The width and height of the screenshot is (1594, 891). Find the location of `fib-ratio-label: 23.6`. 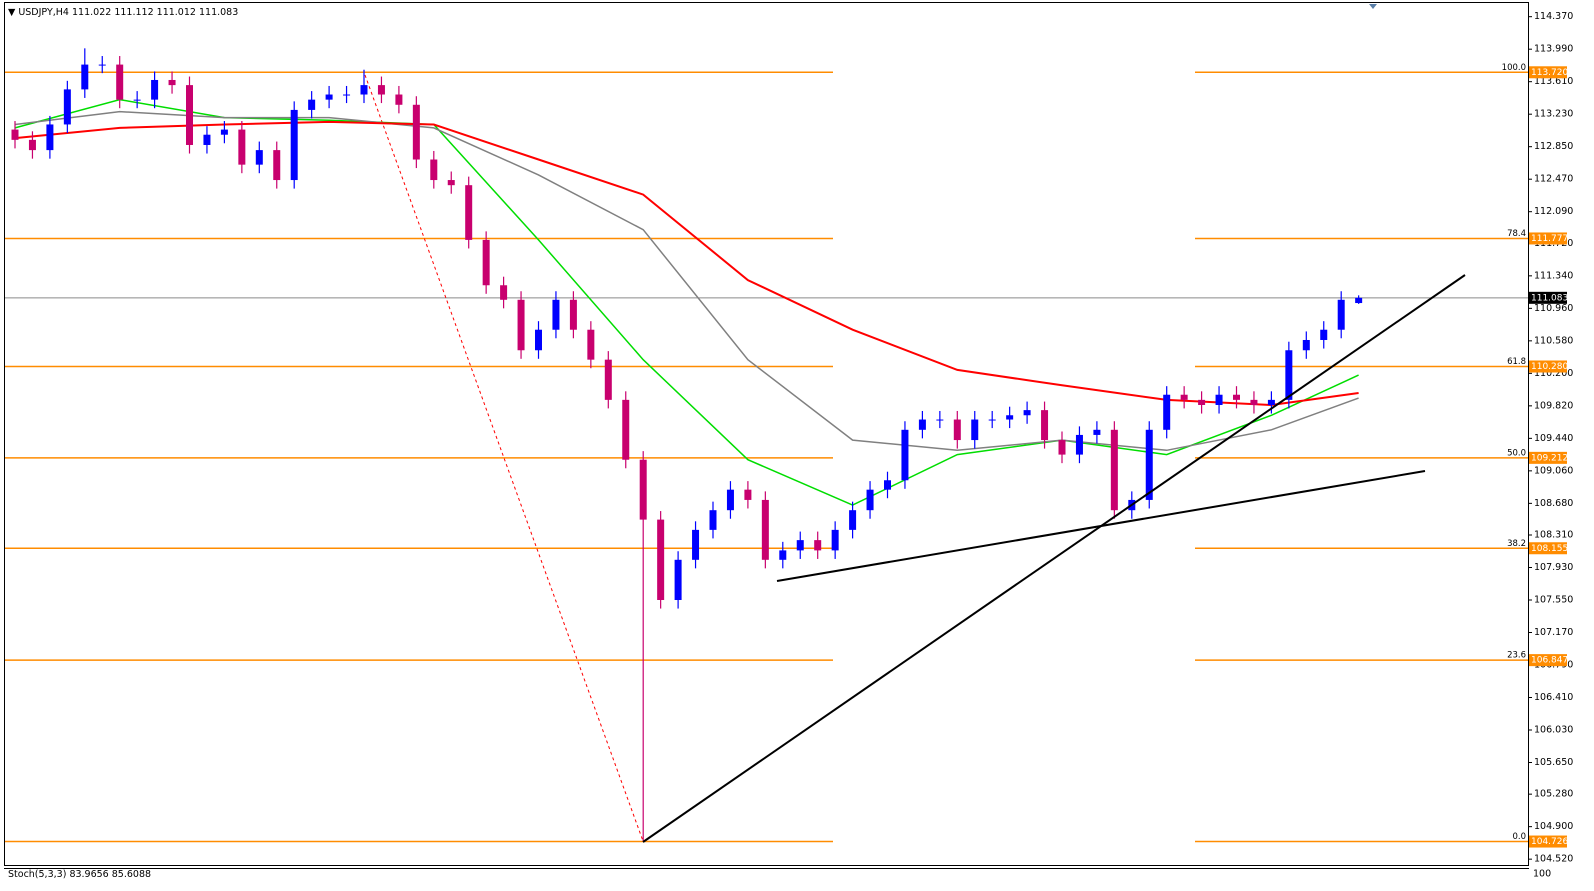

fib-ratio-label: 23.6 is located at coordinates (1516, 656).